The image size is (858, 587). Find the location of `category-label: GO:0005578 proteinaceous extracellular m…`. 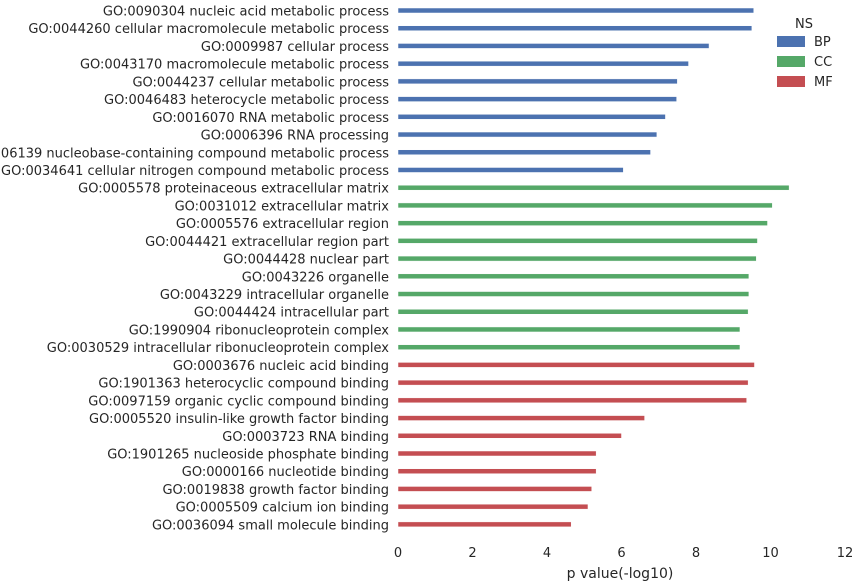

category-label: GO:0005578 proteinaceous extracellular m… is located at coordinates (233, 189).